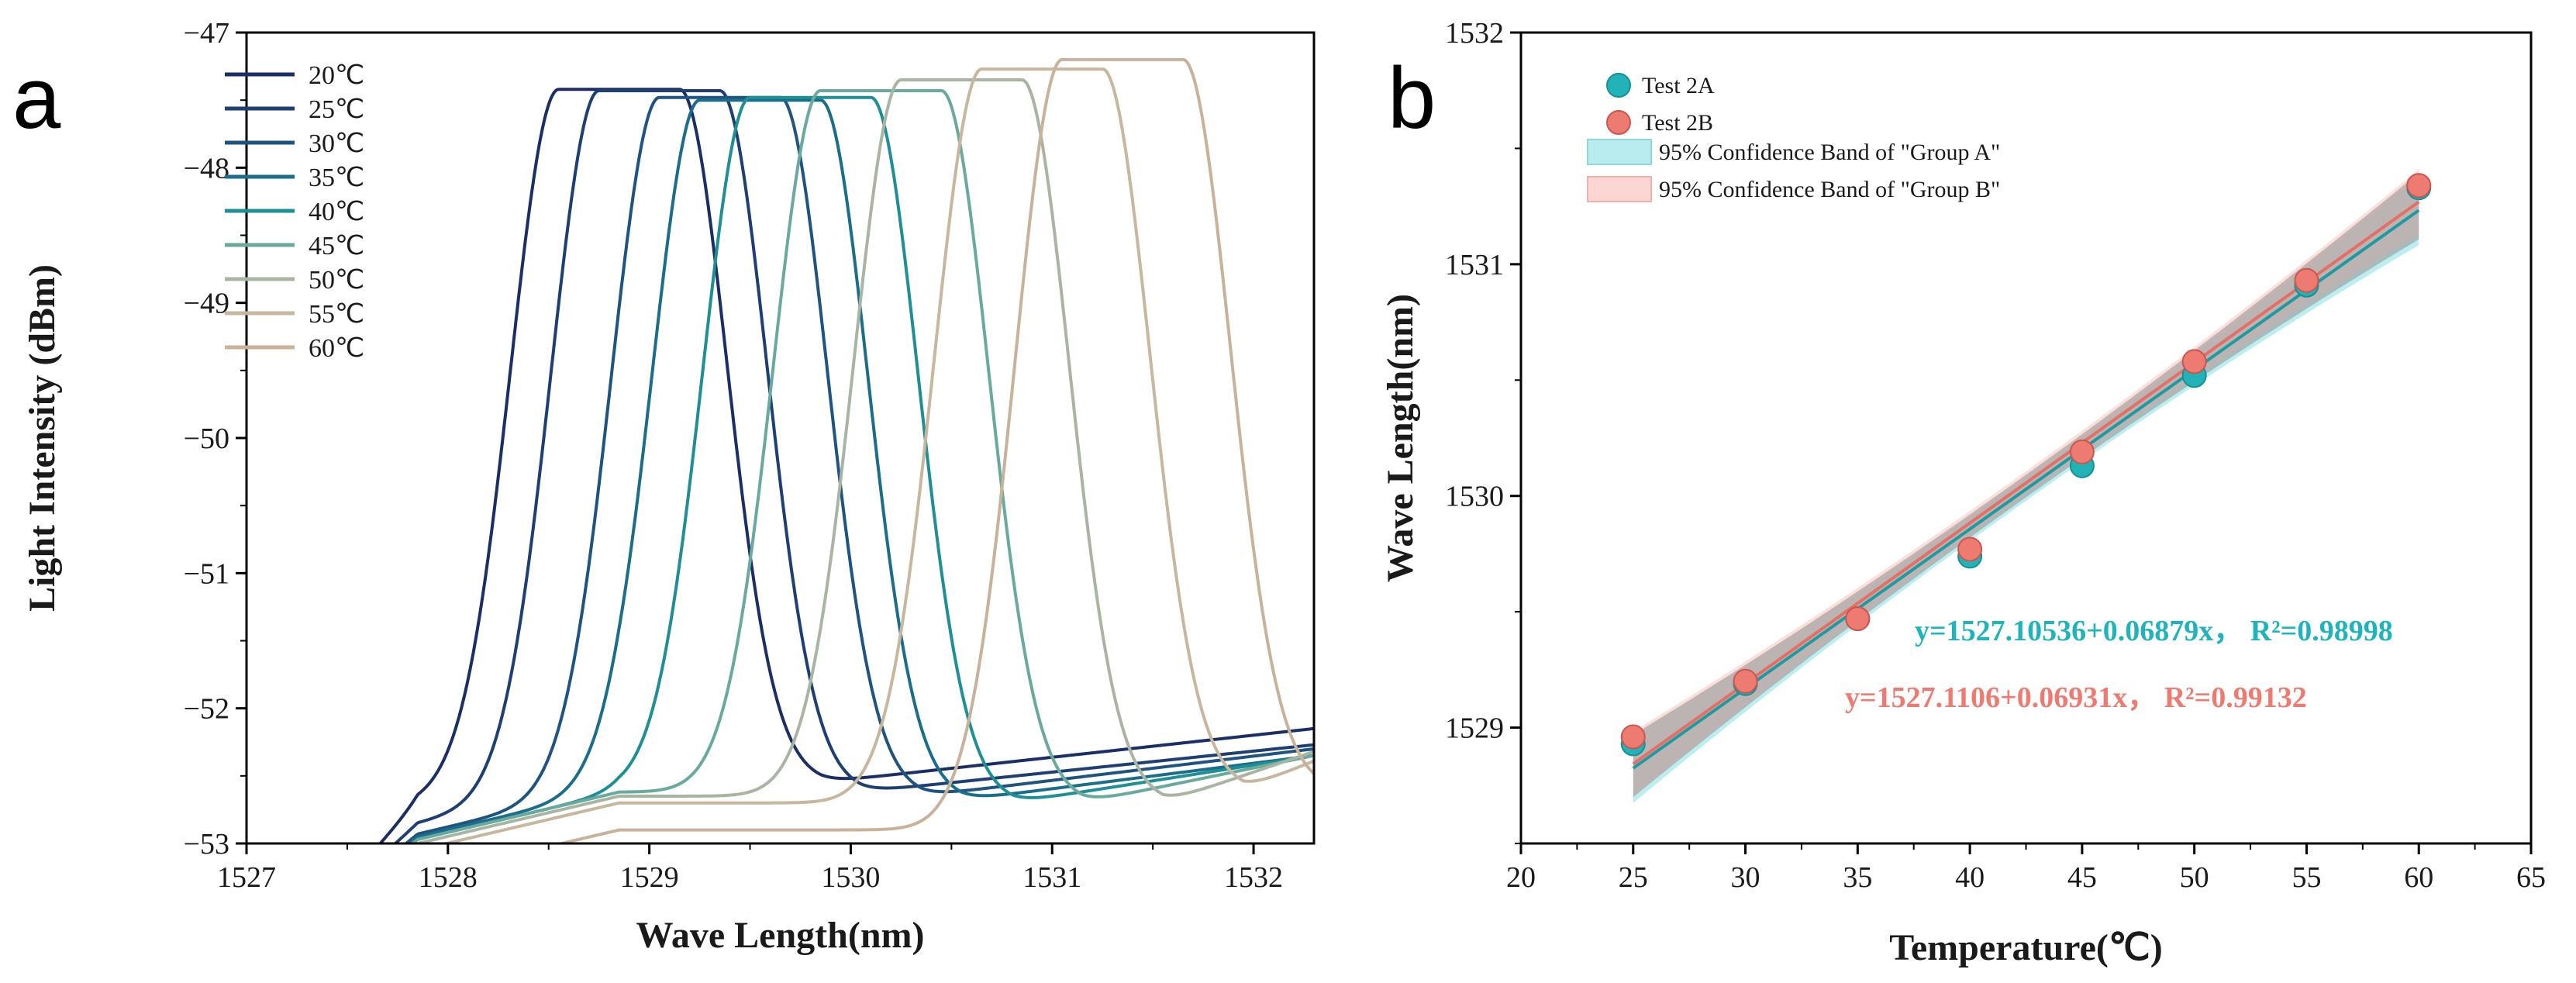  I want to click on y-tick-label: −51, so click(206, 573).